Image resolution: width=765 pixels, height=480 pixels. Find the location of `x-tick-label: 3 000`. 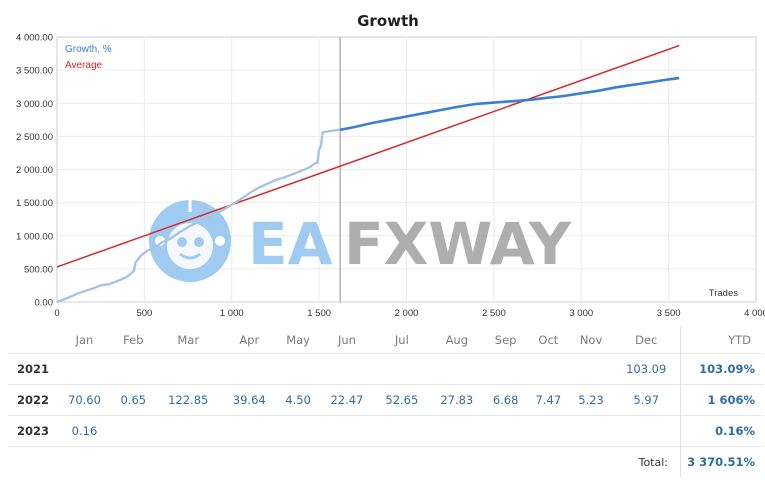

x-tick-label: 3 000 is located at coordinates (581, 313).